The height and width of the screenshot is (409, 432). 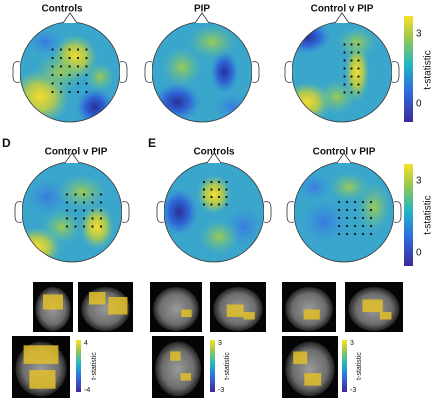 What do you see at coordinates (352, 343) in the screenshot?
I see `colorbar-tick: 3` at bounding box center [352, 343].